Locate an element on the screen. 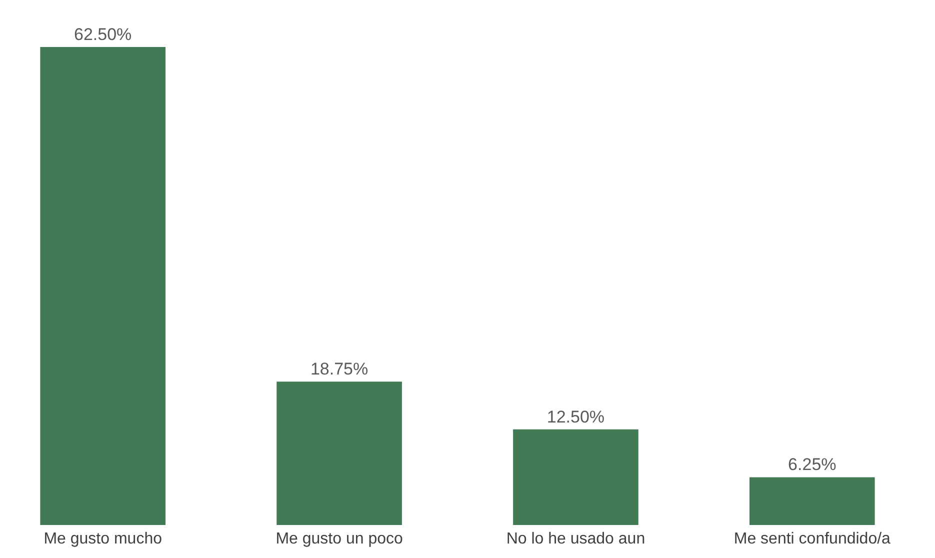 This screenshot has width=935, height=558. x-tick-label: No lo he usado aun is located at coordinates (576, 539).